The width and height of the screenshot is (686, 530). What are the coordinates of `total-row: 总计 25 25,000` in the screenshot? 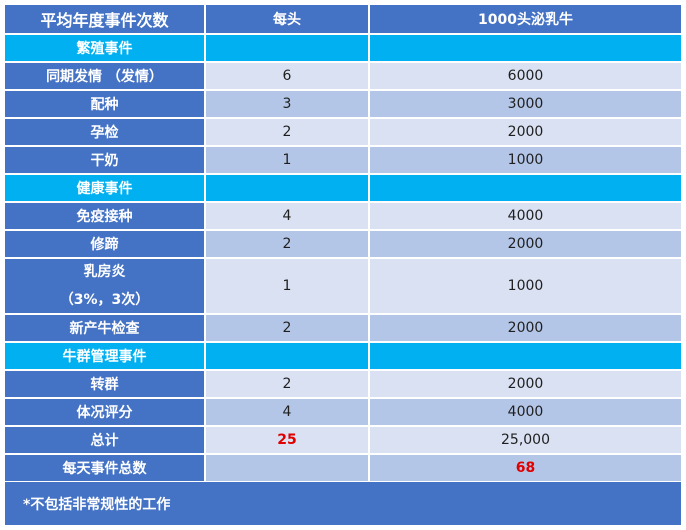 It's located at (343, 441).